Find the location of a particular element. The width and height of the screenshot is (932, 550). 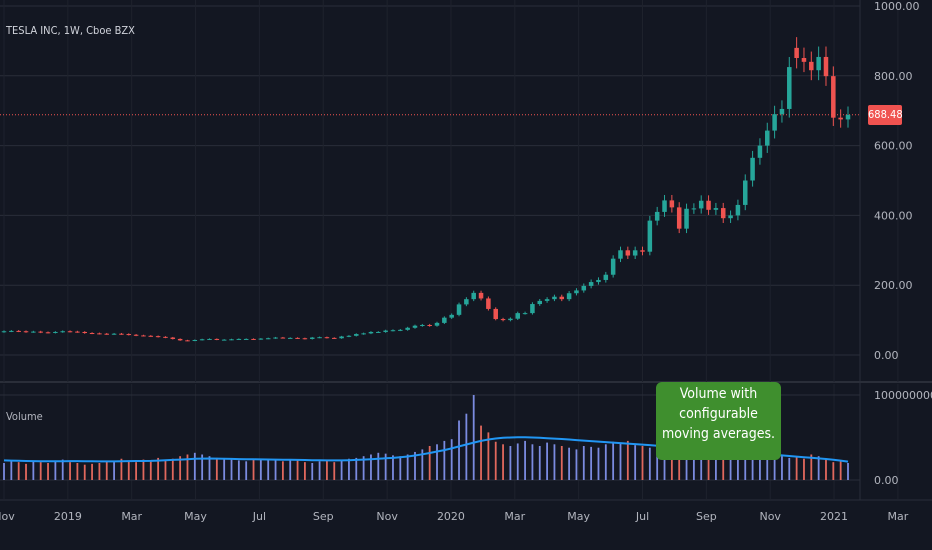

time-tick-label: Nov is located at coordinates (7, 516).